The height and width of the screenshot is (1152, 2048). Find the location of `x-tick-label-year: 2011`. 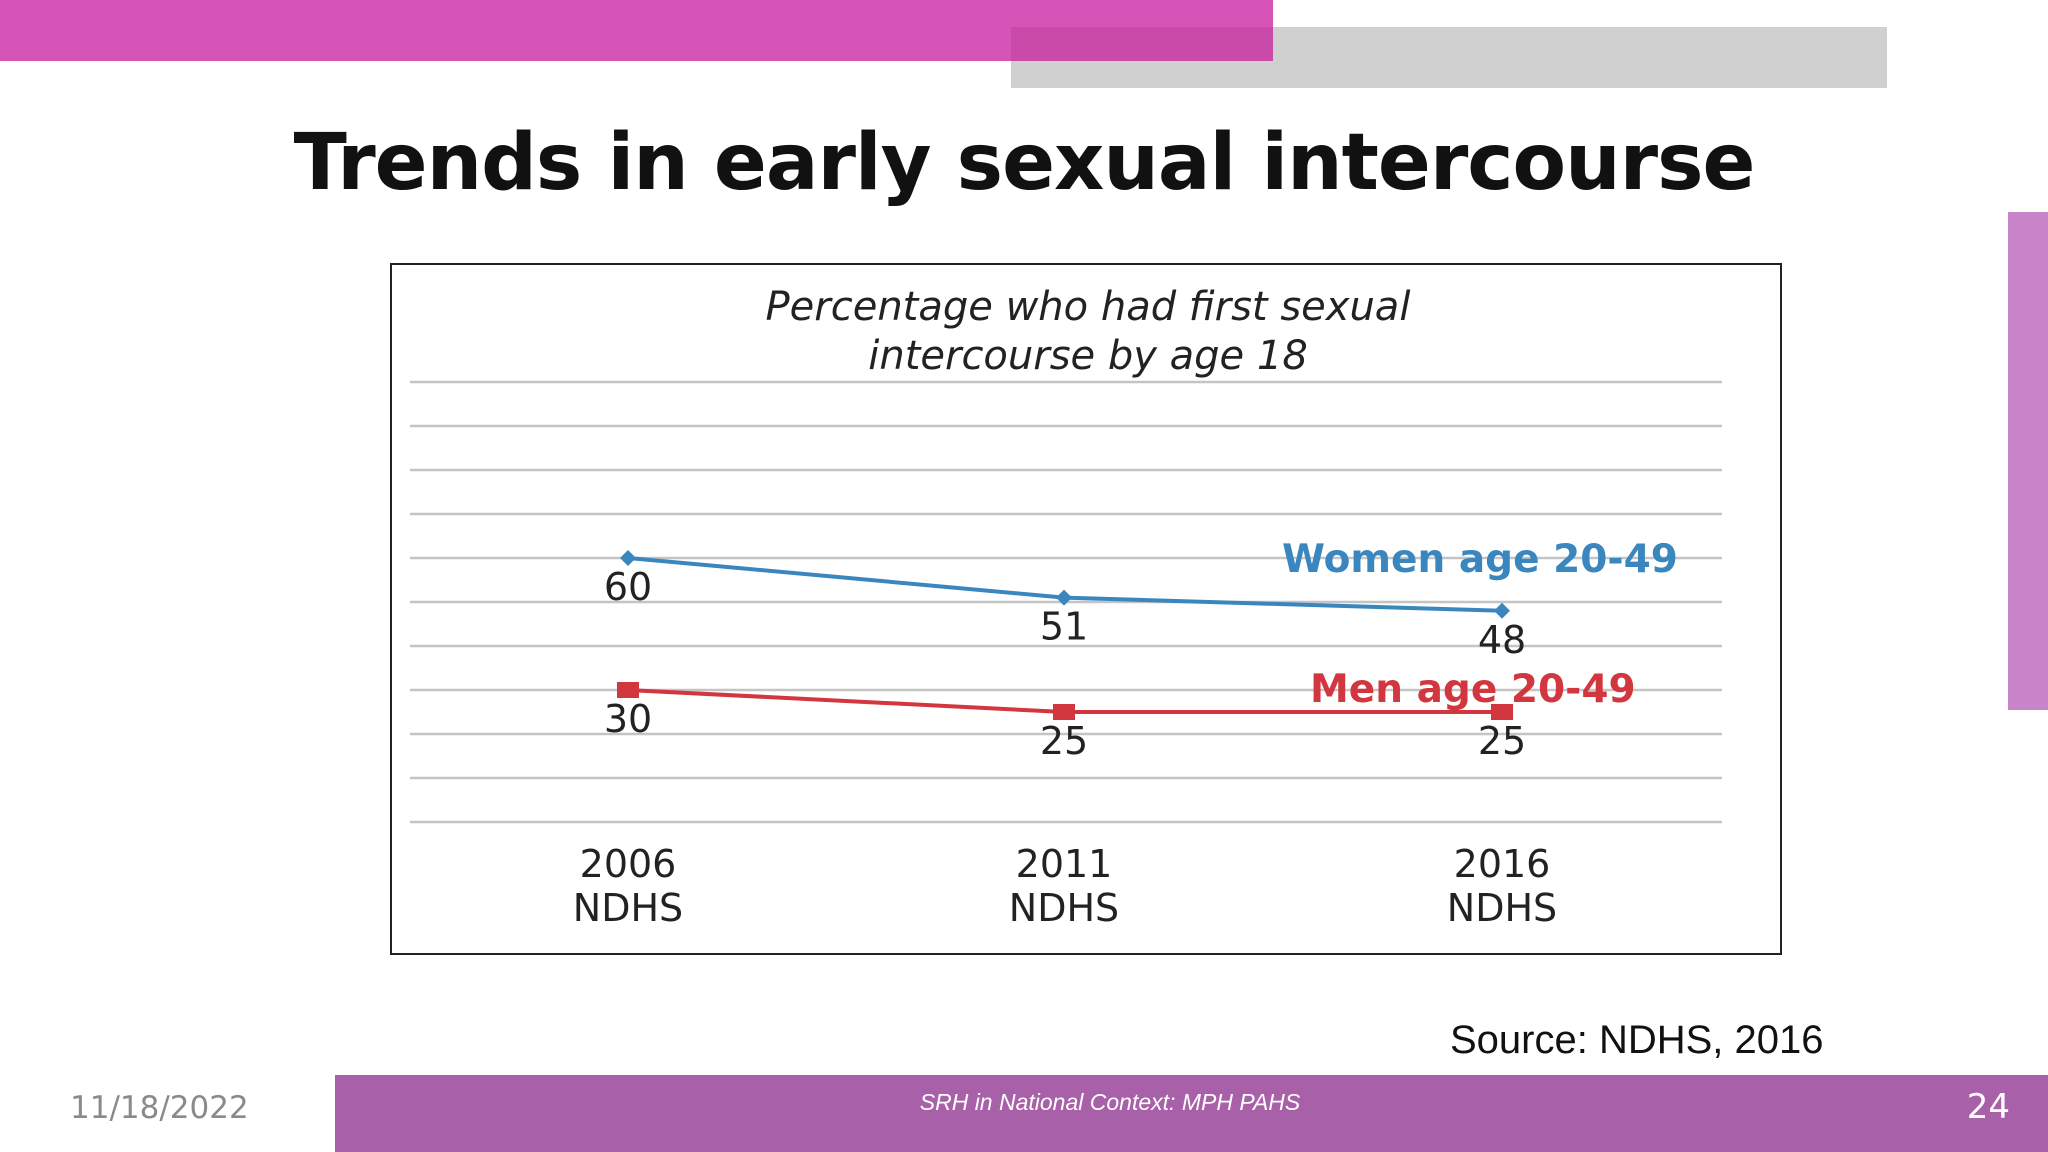

x-tick-label-year: 2011 is located at coordinates (1064, 864).